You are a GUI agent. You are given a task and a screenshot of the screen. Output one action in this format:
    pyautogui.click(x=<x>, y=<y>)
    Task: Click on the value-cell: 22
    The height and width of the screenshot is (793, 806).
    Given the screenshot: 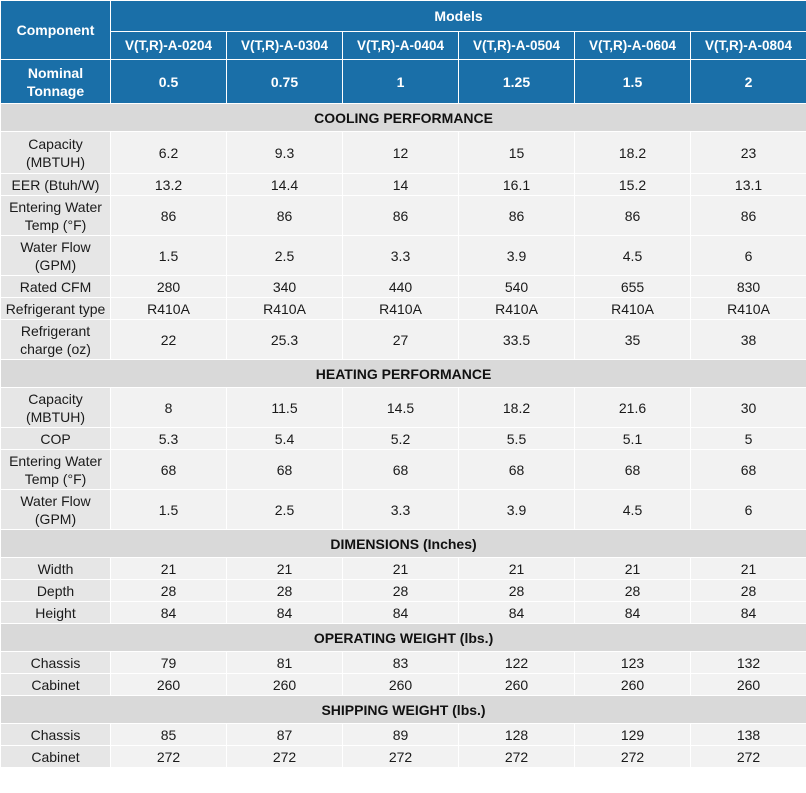 What is the action you would take?
    pyautogui.click(x=168, y=339)
    